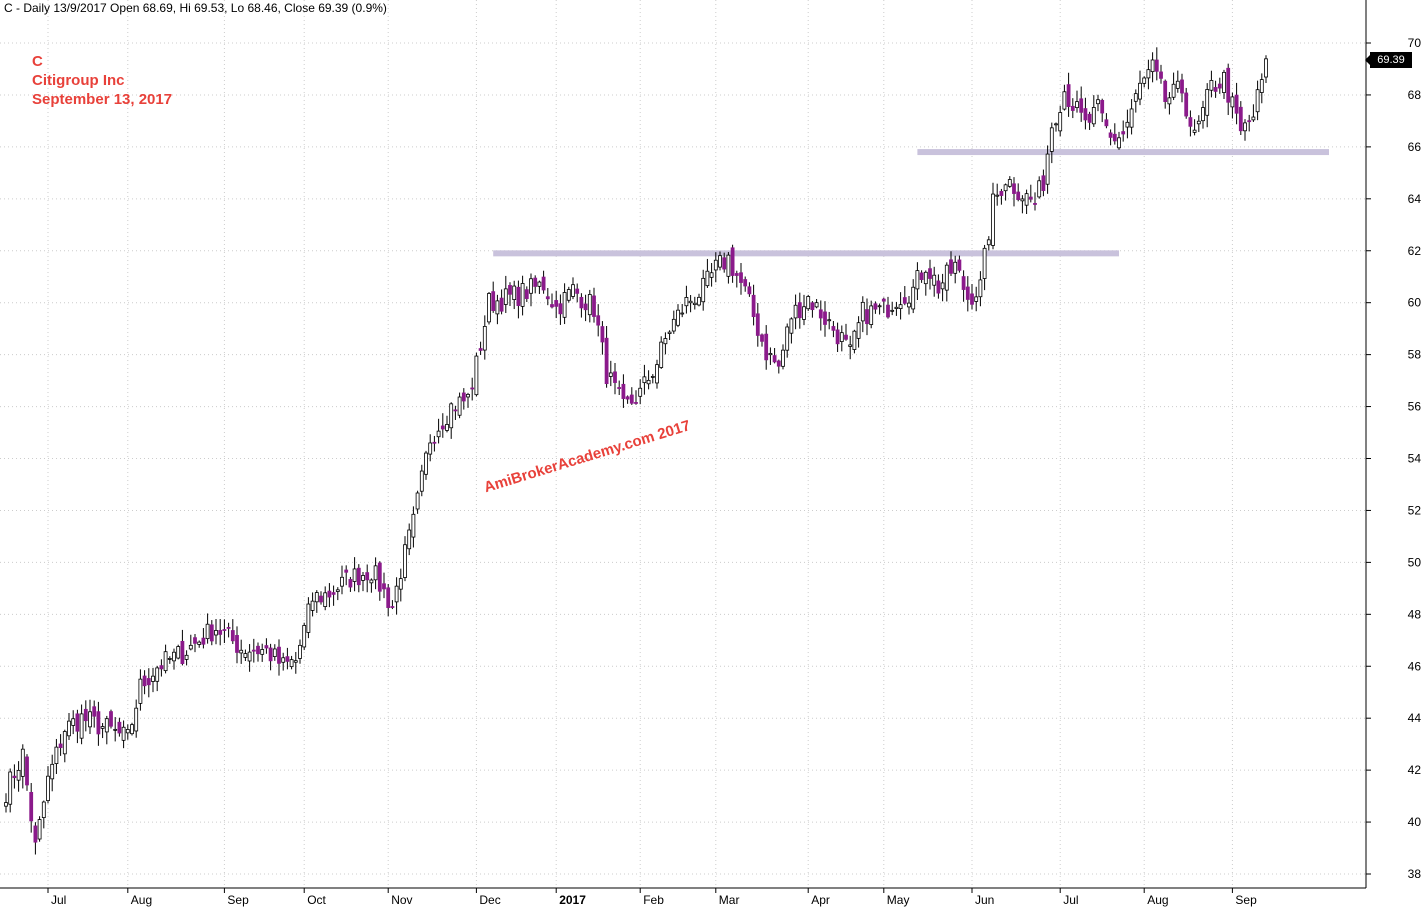 Image resolution: width=1427 pixels, height=908 pixels. I want to click on x-tick-label: Nov, so click(401, 900).